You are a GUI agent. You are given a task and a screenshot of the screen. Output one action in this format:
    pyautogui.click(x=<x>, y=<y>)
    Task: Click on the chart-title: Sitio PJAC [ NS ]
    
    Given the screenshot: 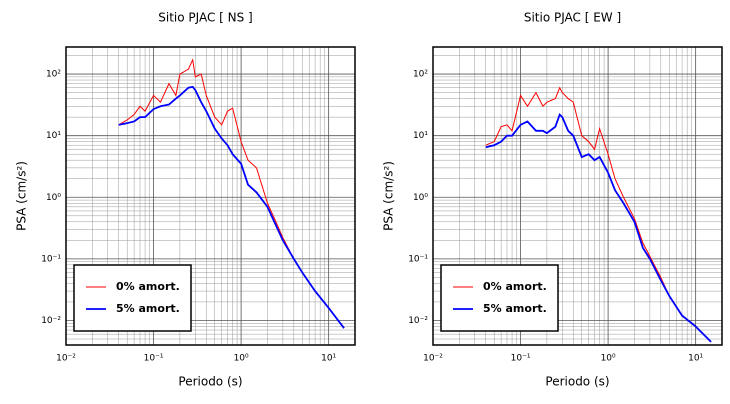 What is the action you would take?
    pyautogui.click(x=205, y=18)
    